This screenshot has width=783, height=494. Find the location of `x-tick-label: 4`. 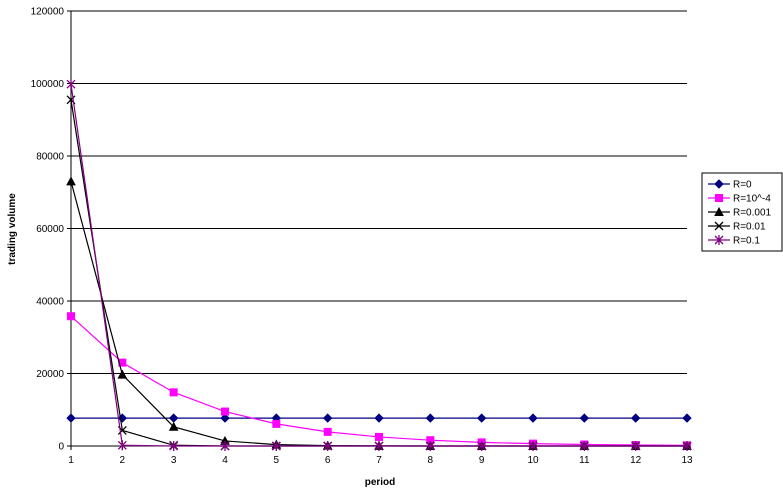

x-tick-label: 4 is located at coordinates (225, 460).